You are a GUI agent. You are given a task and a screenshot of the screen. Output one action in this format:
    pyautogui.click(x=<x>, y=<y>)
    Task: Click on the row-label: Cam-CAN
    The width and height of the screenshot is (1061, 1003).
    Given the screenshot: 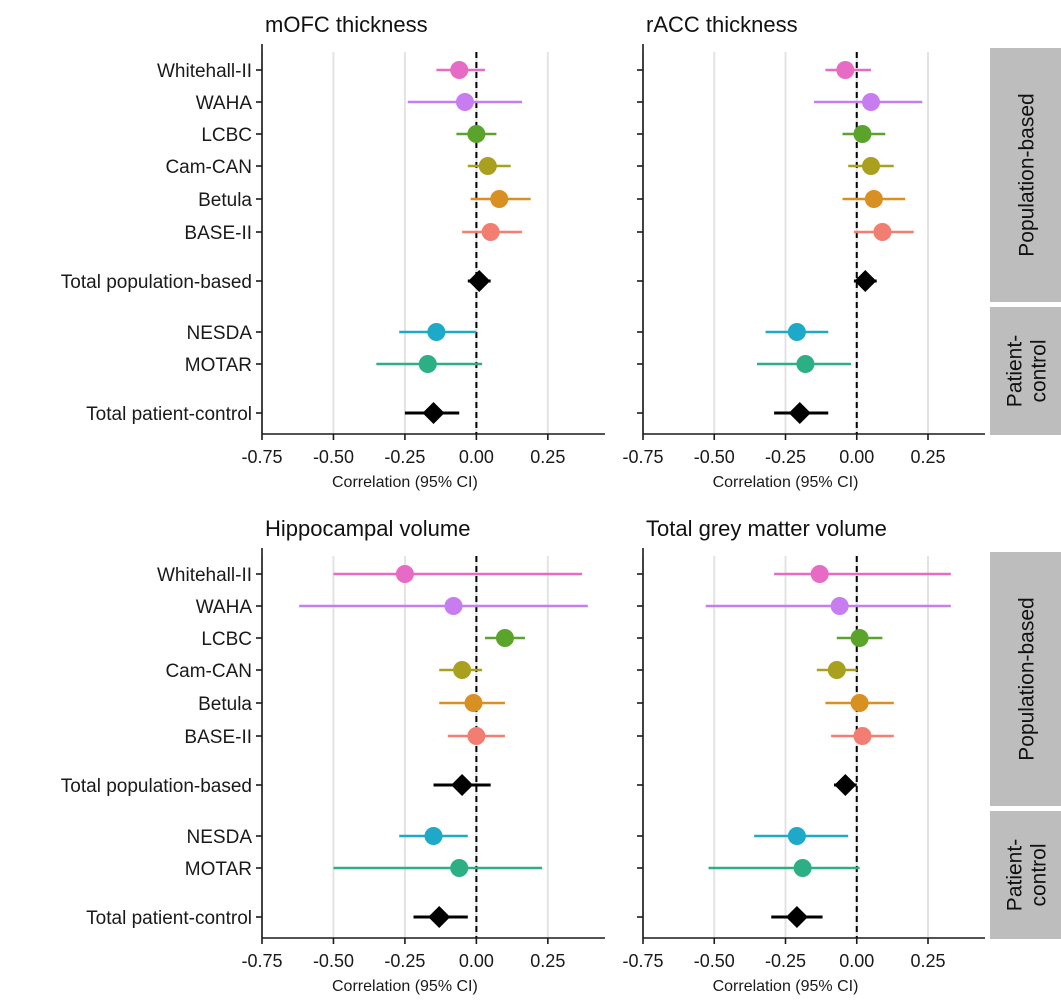 What is the action you would take?
    pyautogui.click(x=208, y=671)
    